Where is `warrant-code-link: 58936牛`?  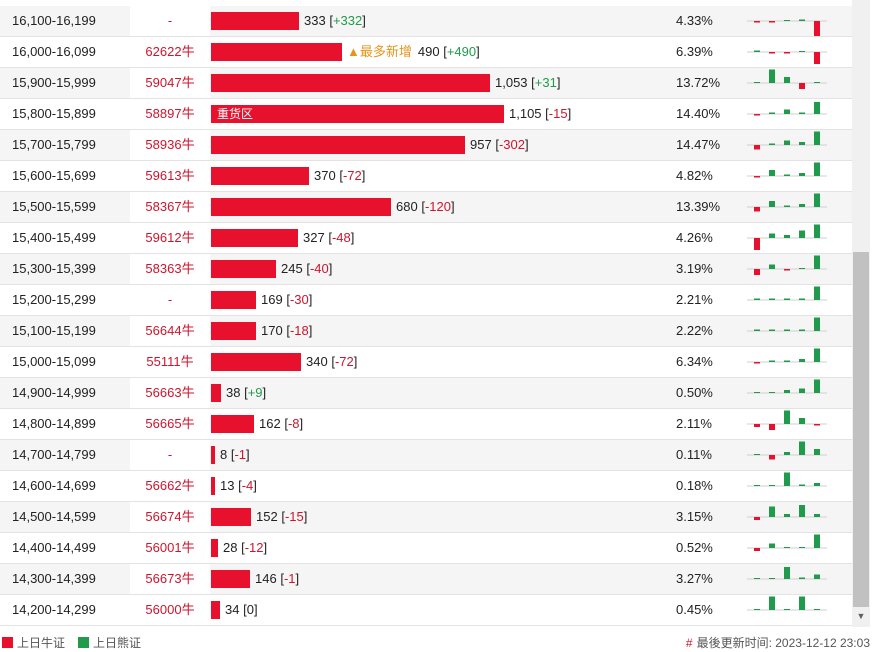
warrant-code-link: 58936牛 is located at coordinates (170, 145).